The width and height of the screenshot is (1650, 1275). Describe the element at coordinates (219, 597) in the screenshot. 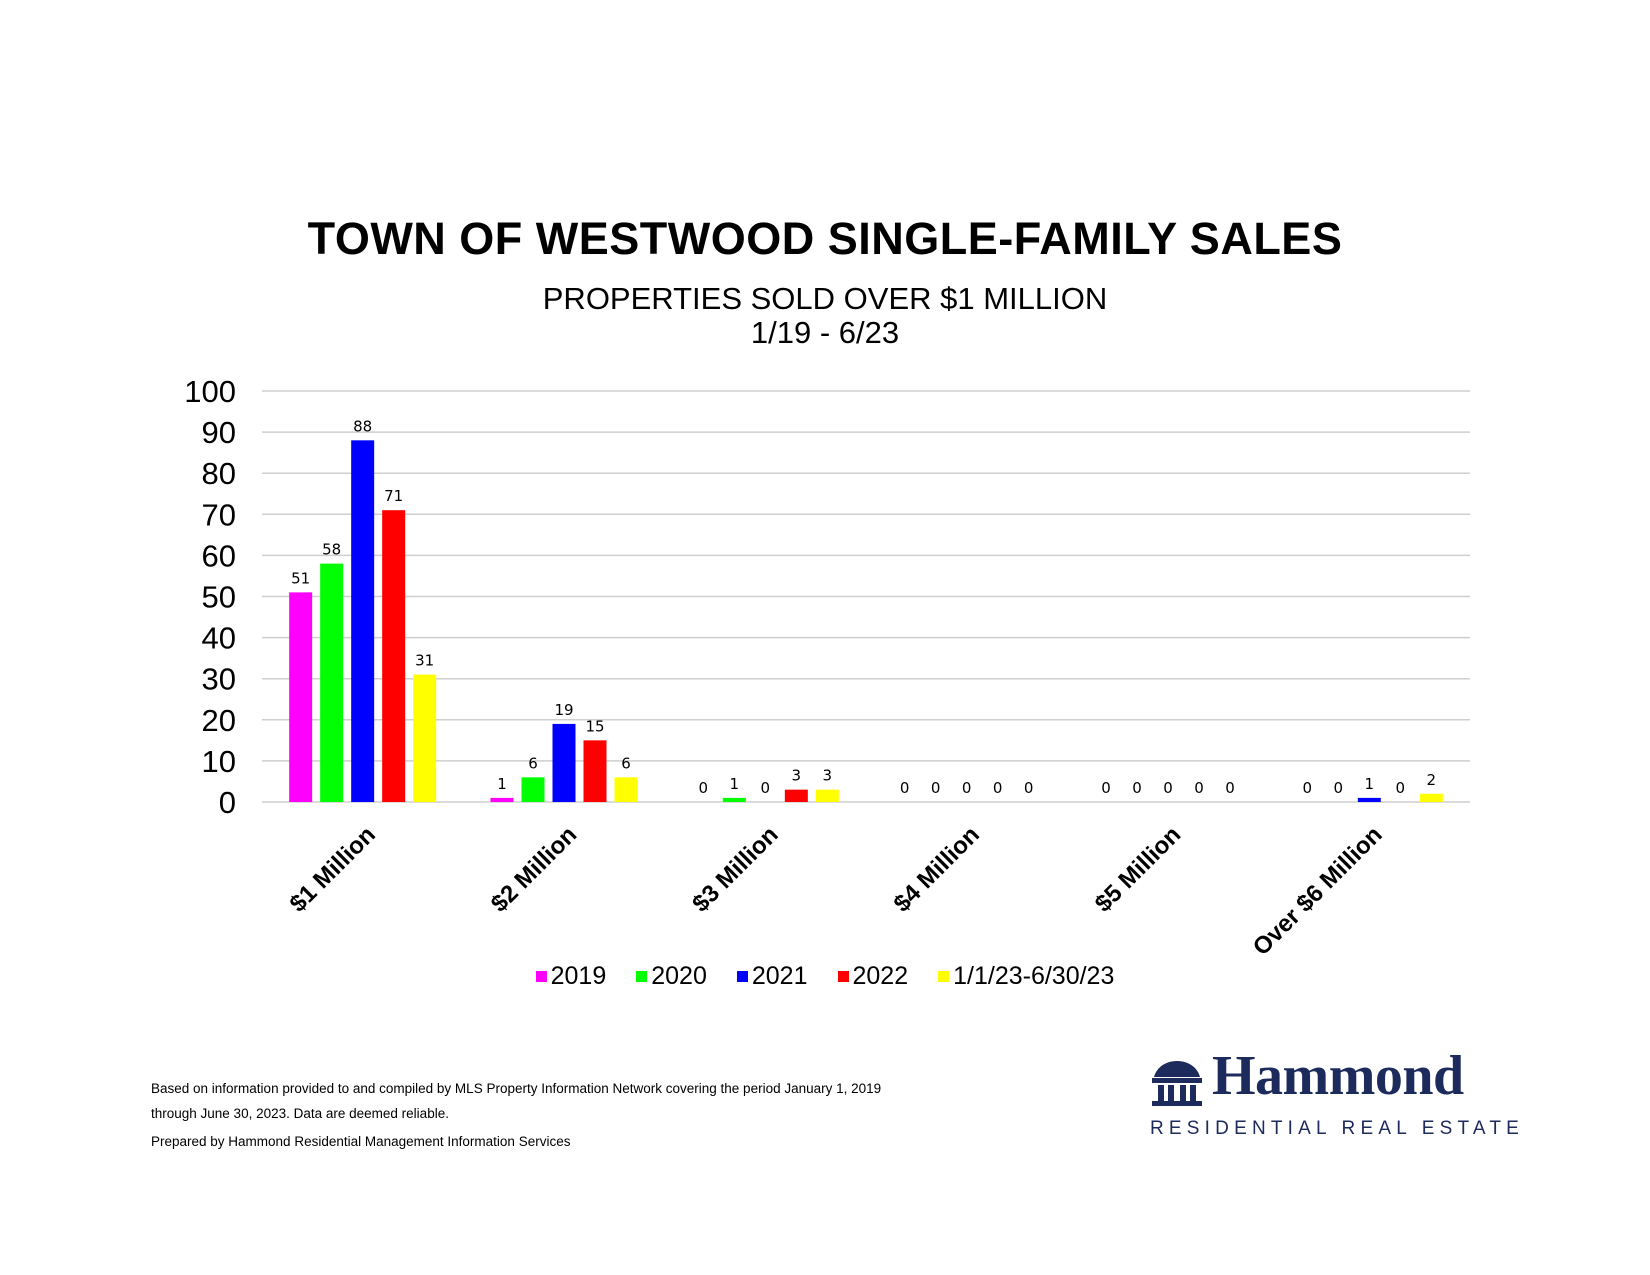

I see `y-tick-label: 50` at that location.